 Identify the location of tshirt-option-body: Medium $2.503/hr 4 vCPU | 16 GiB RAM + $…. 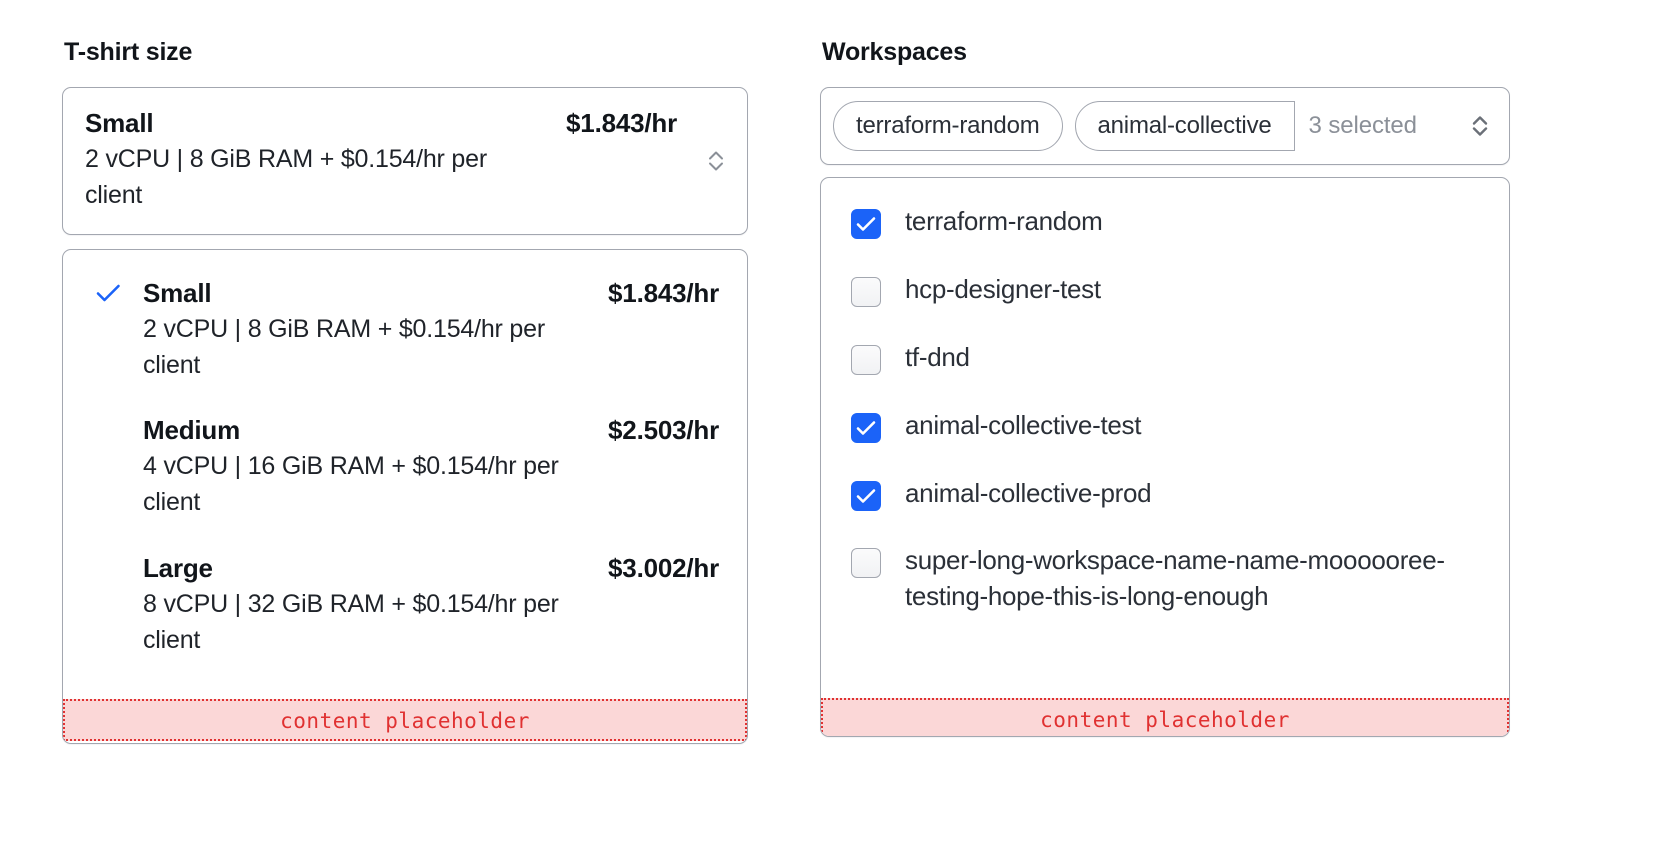
(433, 468).